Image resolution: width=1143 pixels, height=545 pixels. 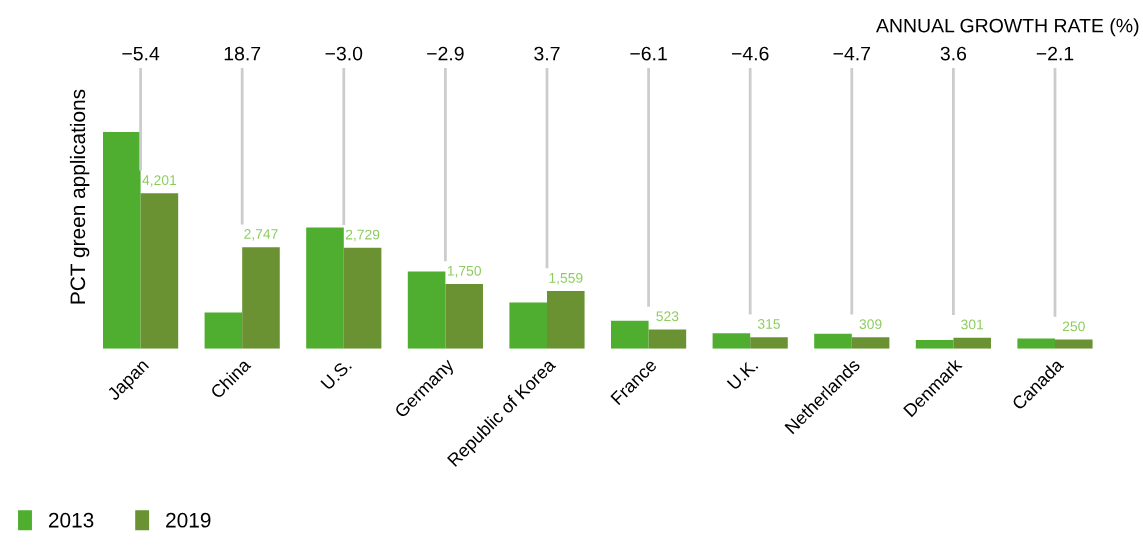 I want to click on data-label: 4,201, so click(x=159, y=181).